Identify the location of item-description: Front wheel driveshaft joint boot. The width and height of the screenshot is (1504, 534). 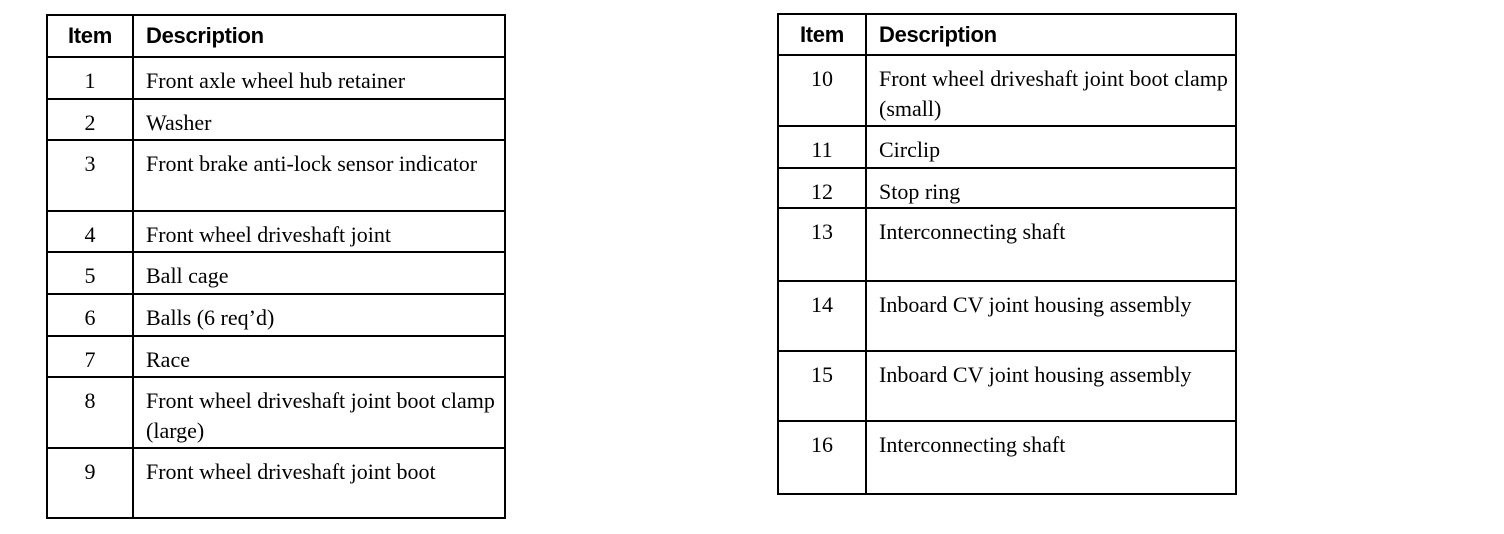
(319, 483).